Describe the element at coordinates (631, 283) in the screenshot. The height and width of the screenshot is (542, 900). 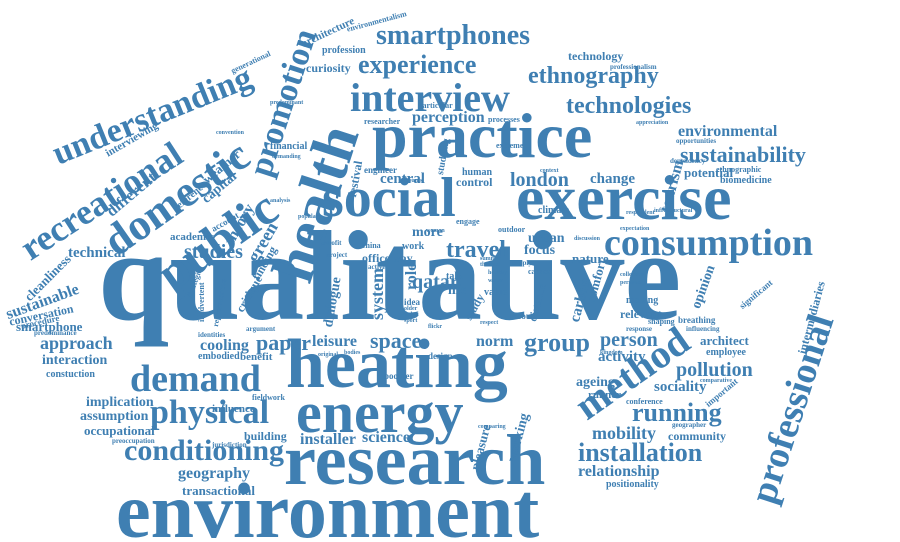
I see `word-personal: personal` at that location.